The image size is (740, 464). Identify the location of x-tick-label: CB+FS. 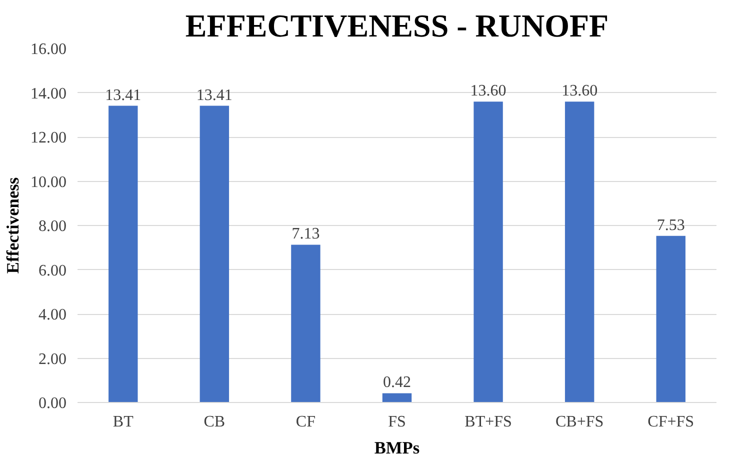
(579, 422).